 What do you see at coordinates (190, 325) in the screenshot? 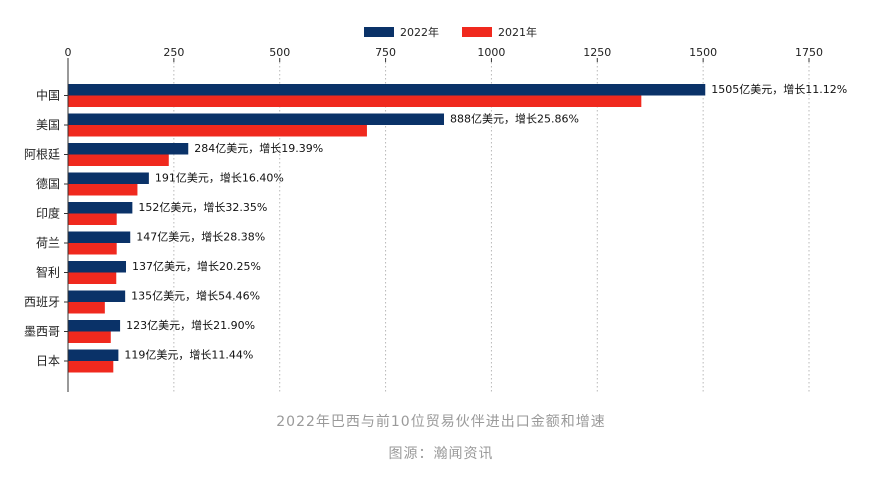
I see `data-label: 123亿美元，增长21.90%` at bounding box center [190, 325].